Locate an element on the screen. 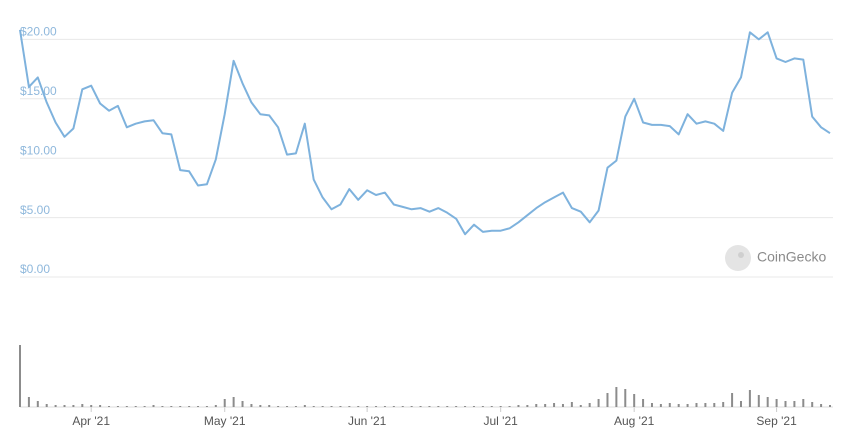 The height and width of the screenshot is (435, 850). x-tick-label: Jun '21 is located at coordinates (367, 421).